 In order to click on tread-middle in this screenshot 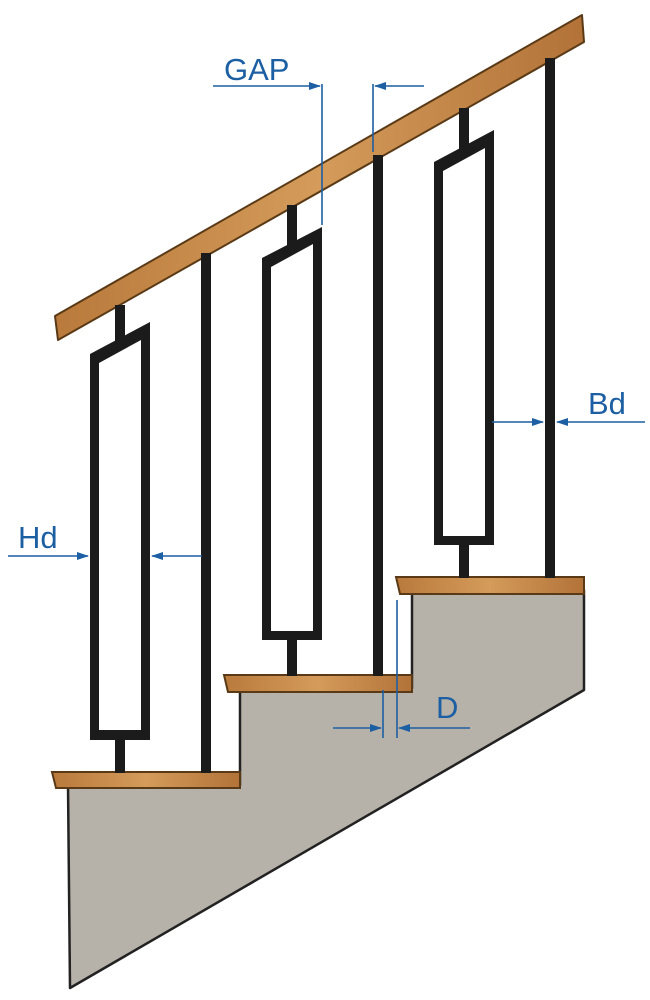, I will do `click(317, 683)`.